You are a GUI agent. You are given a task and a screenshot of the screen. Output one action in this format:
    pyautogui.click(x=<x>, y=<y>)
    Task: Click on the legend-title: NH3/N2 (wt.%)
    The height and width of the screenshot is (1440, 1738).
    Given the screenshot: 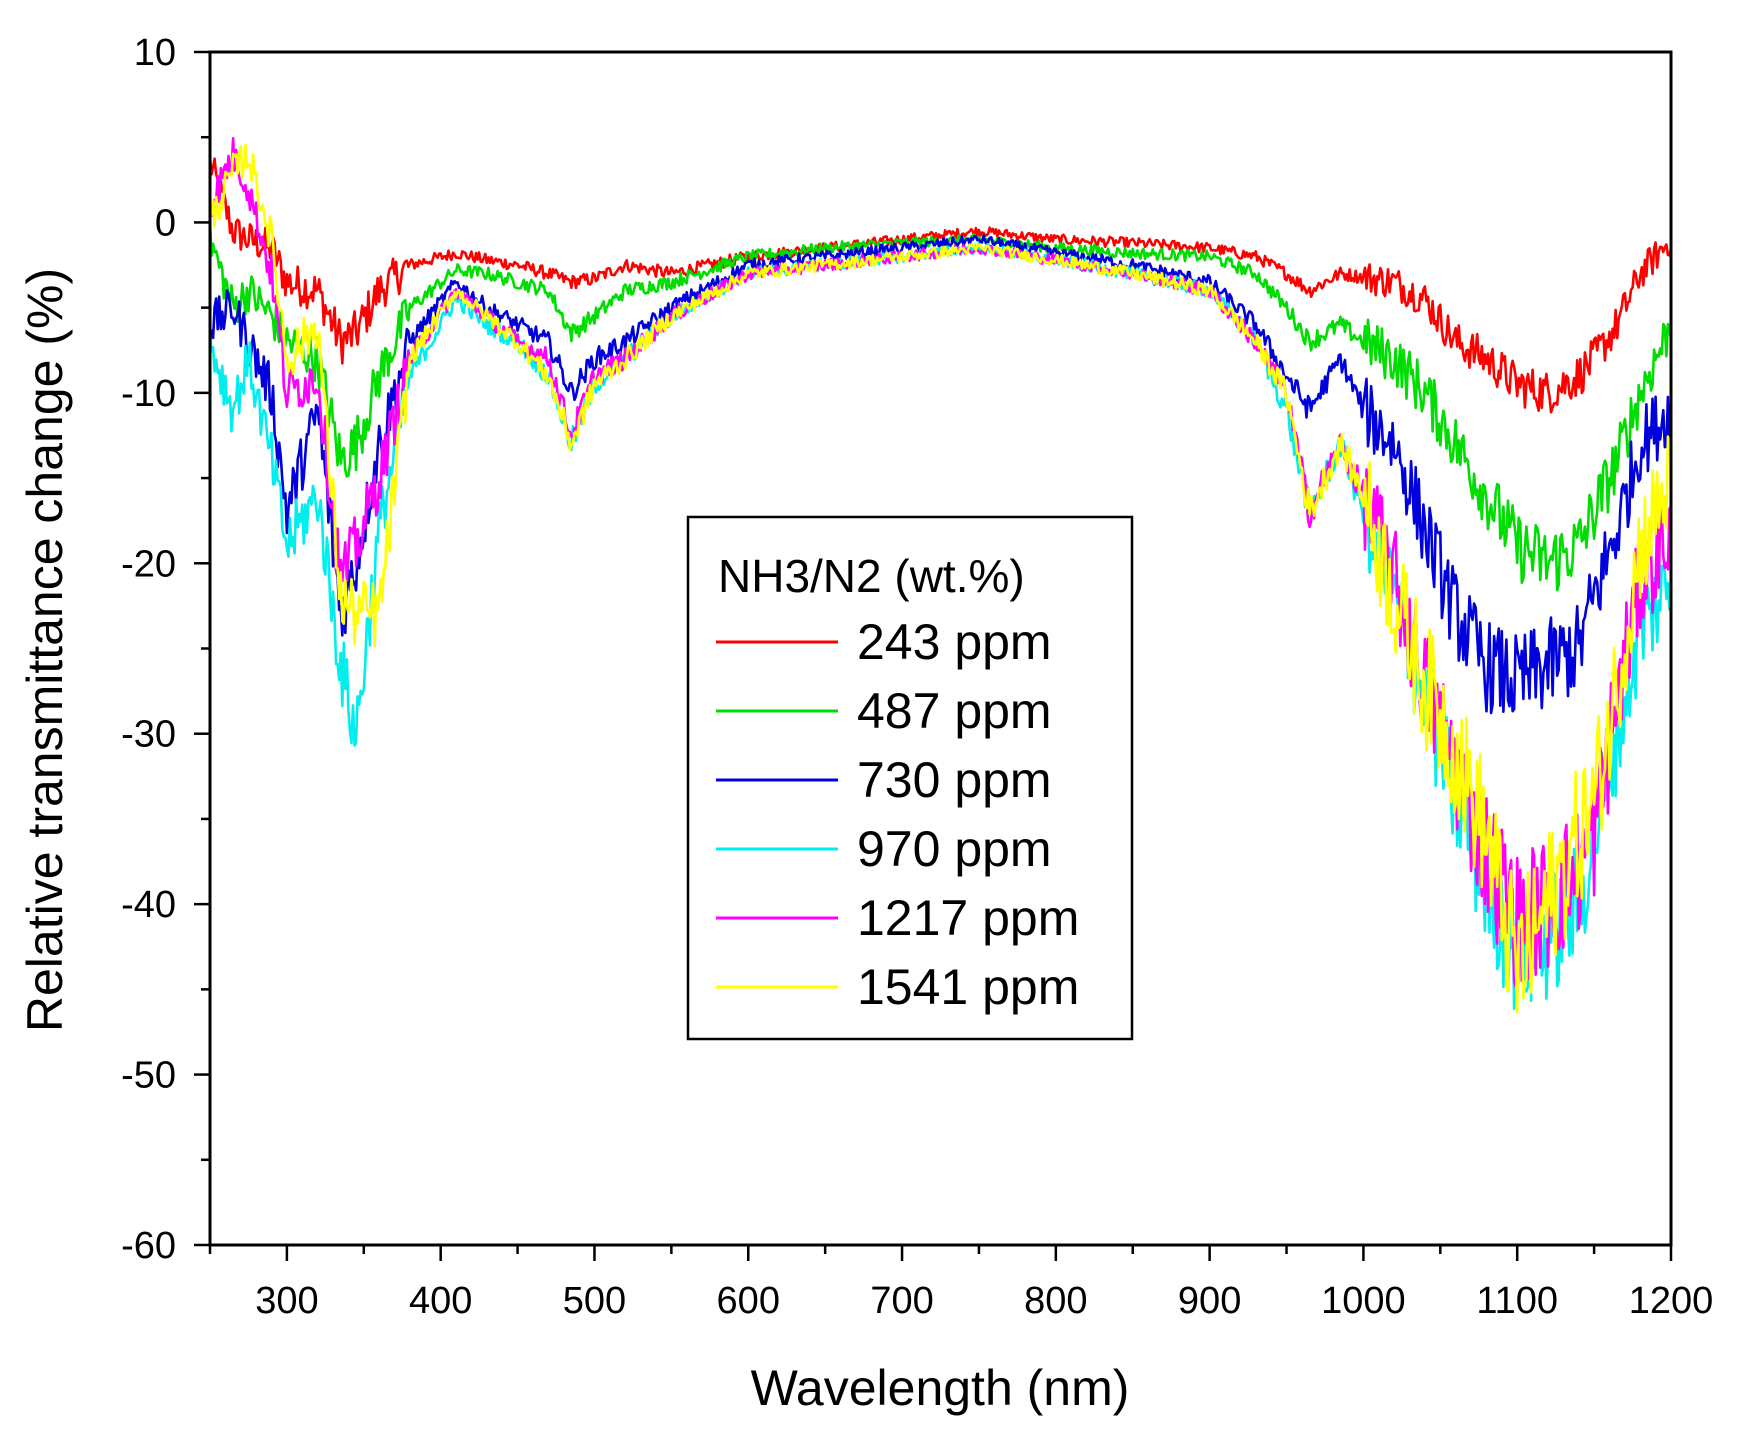 What is the action you would take?
    pyautogui.click(x=871, y=576)
    